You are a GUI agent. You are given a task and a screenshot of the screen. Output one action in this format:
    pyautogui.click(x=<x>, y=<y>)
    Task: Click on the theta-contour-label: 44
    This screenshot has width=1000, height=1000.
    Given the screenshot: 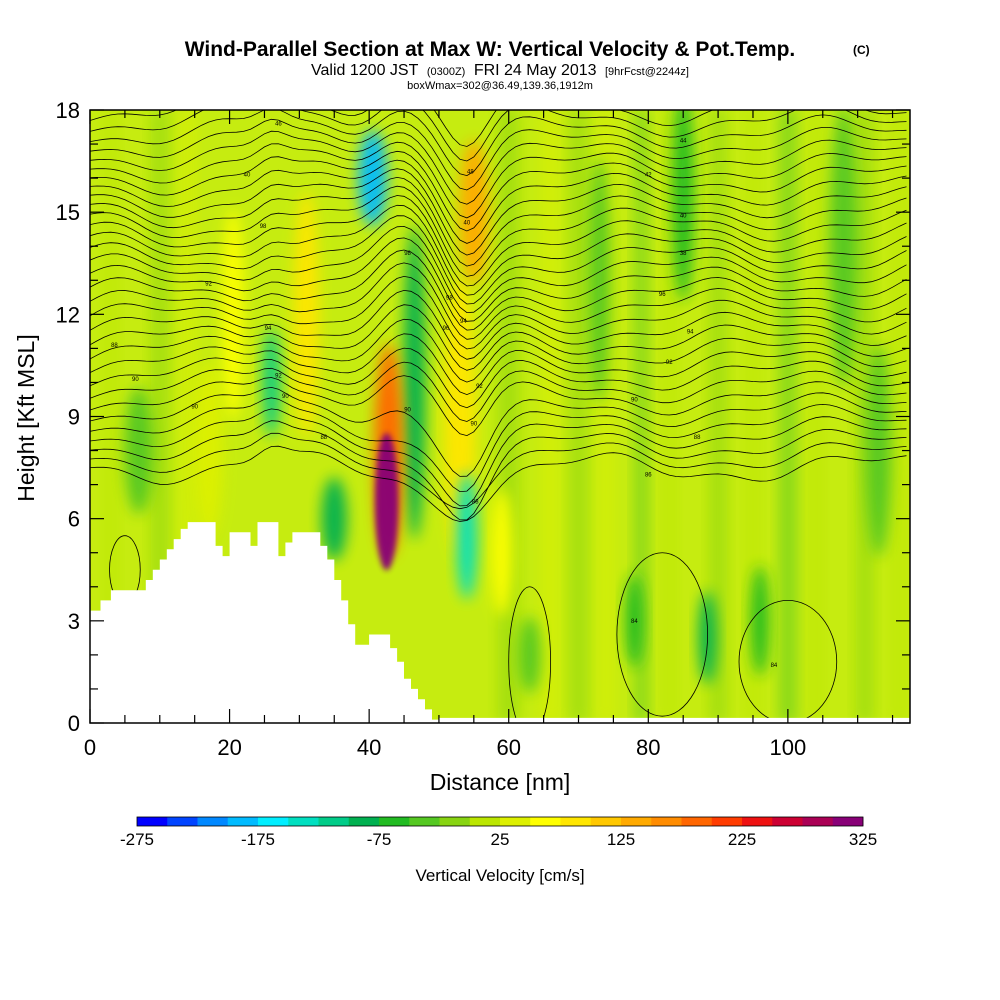 What is the action you would take?
    pyautogui.click(x=683, y=142)
    